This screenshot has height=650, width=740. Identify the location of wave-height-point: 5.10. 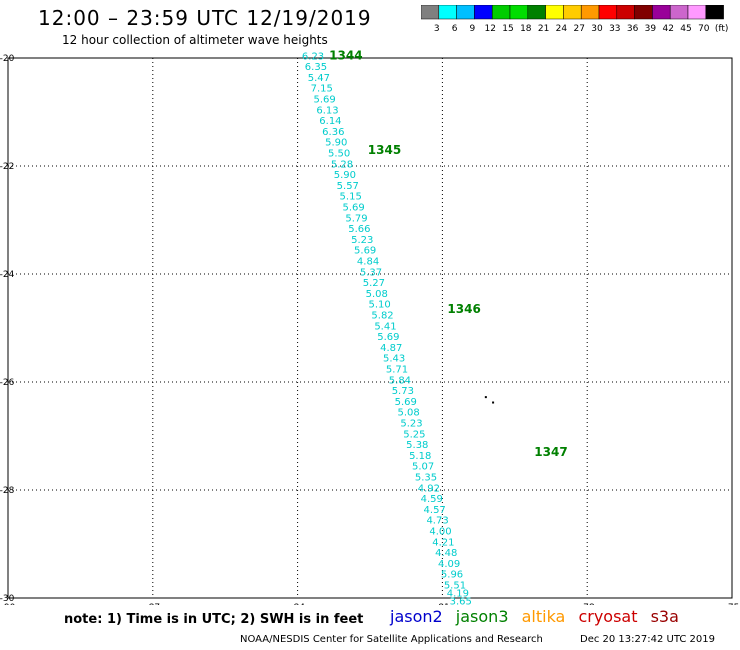
(380, 305).